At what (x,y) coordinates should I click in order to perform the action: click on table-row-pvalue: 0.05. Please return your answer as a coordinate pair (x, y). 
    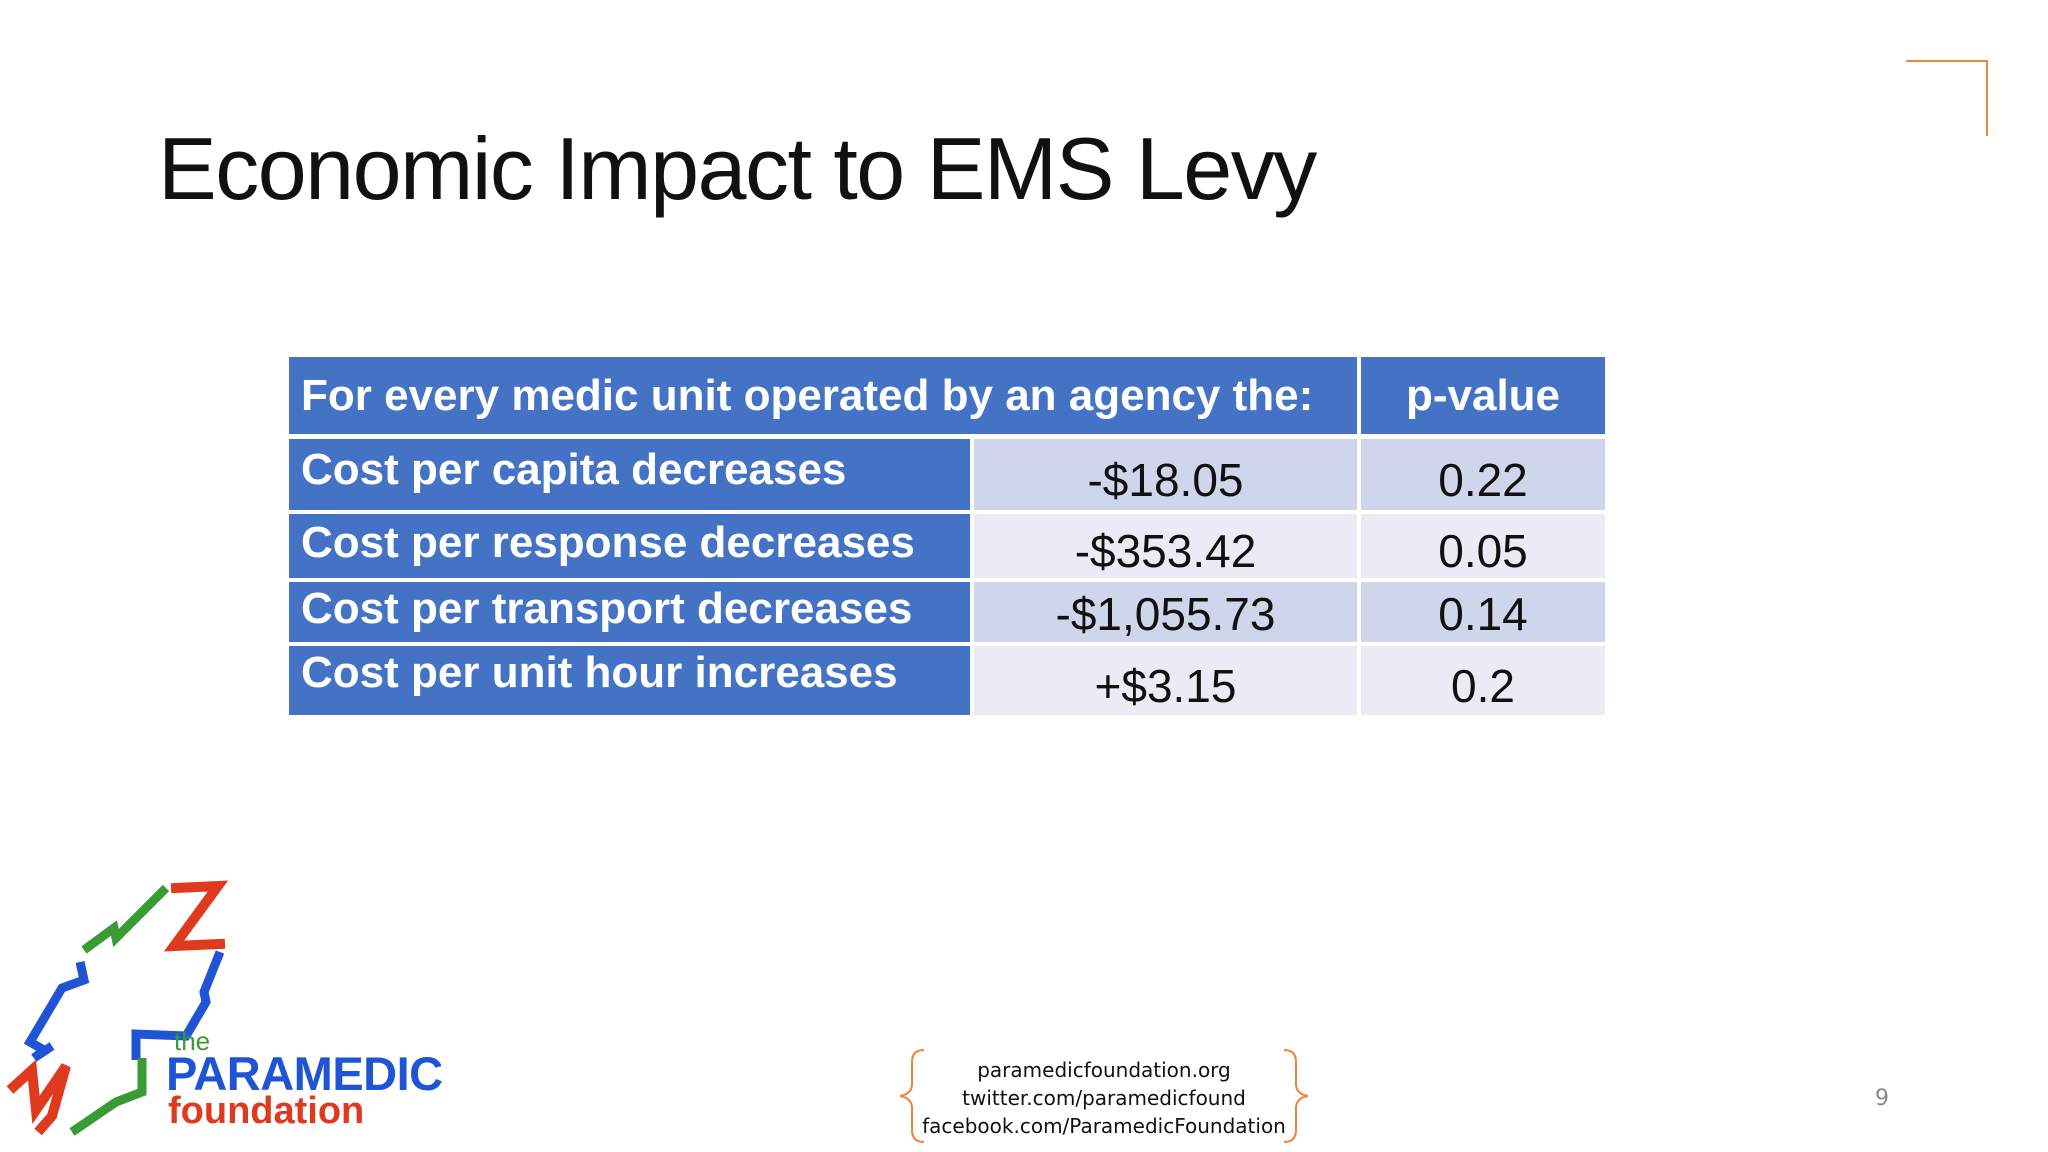
    Looking at the image, I should click on (1483, 546).